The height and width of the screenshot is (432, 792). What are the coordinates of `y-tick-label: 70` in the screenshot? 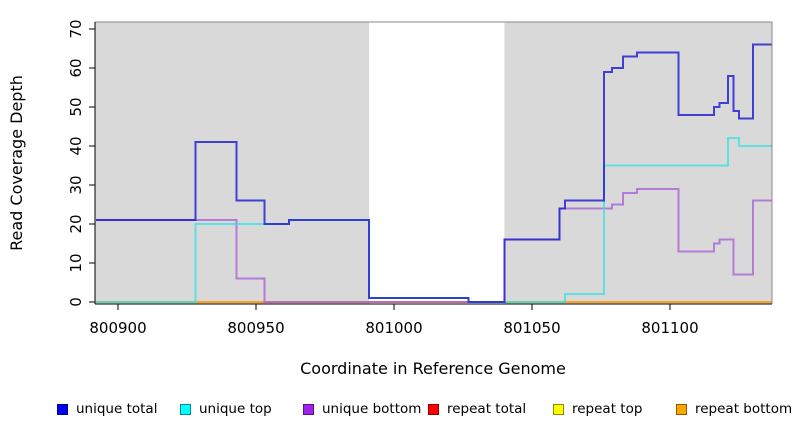 It's located at (76, 28).